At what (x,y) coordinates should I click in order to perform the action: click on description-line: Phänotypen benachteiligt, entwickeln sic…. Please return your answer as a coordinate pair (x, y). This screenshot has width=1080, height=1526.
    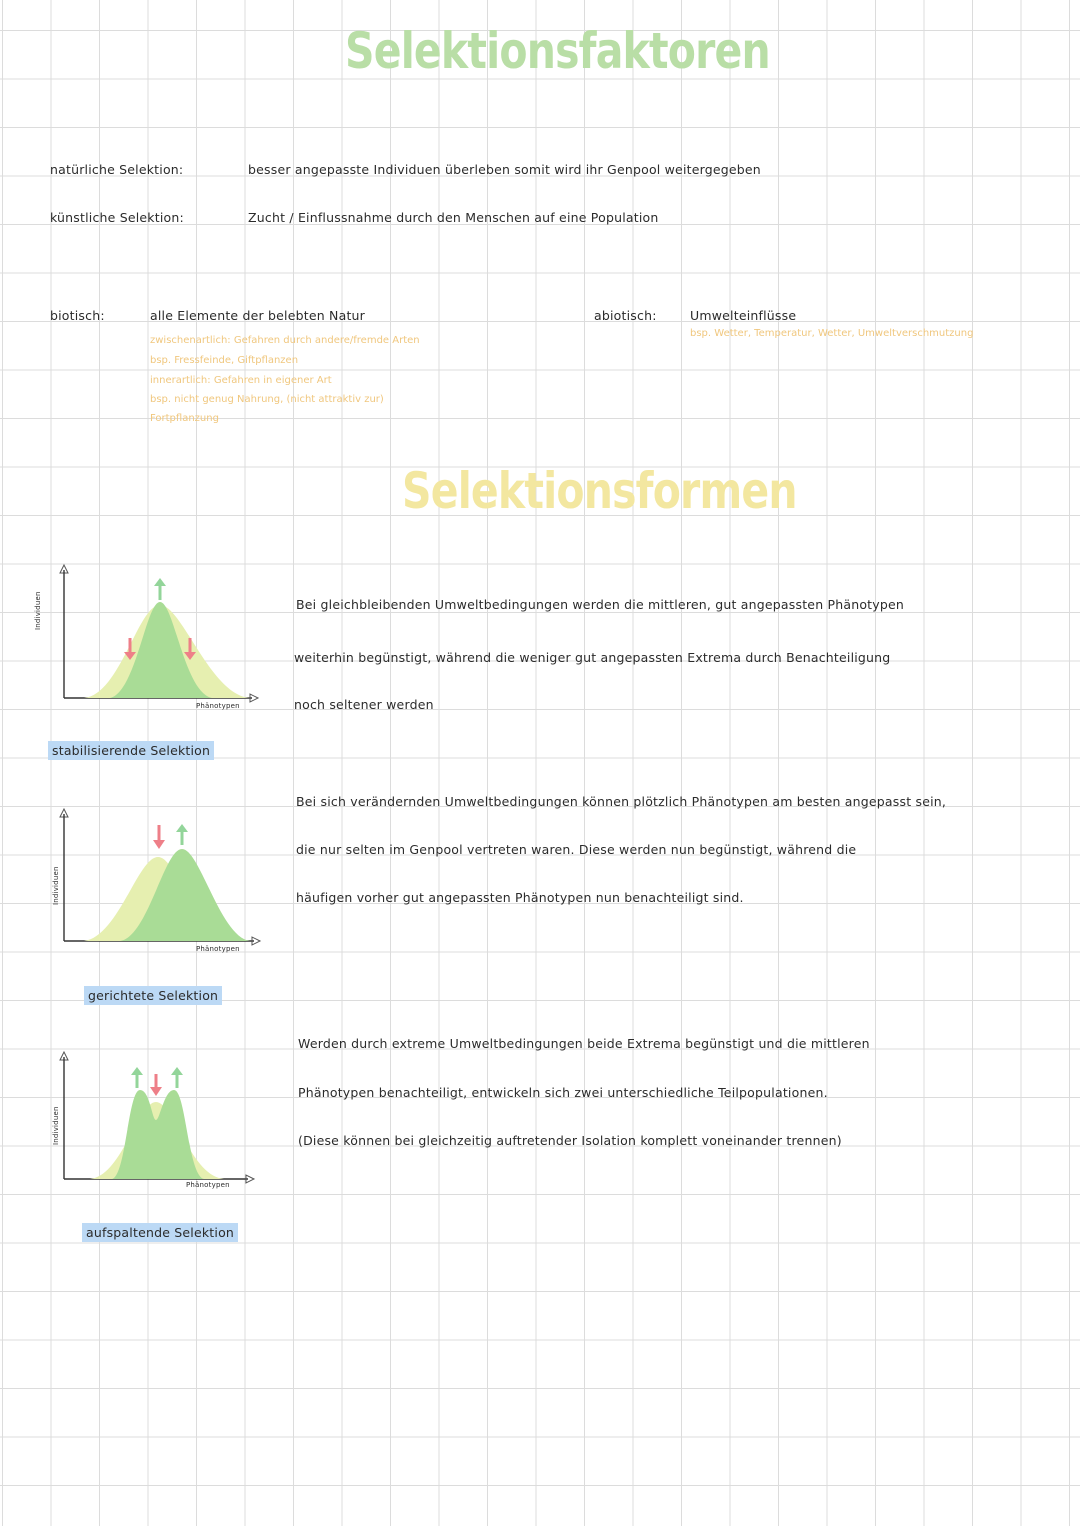
    Looking at the image, I should click on (563, 1092).